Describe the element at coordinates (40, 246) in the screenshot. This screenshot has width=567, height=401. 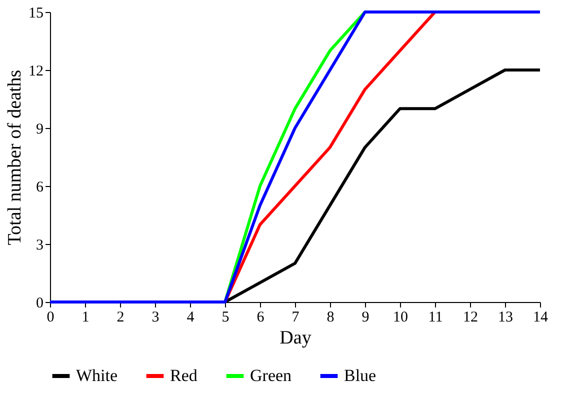
I see `y-tick-label: 3` at that location.